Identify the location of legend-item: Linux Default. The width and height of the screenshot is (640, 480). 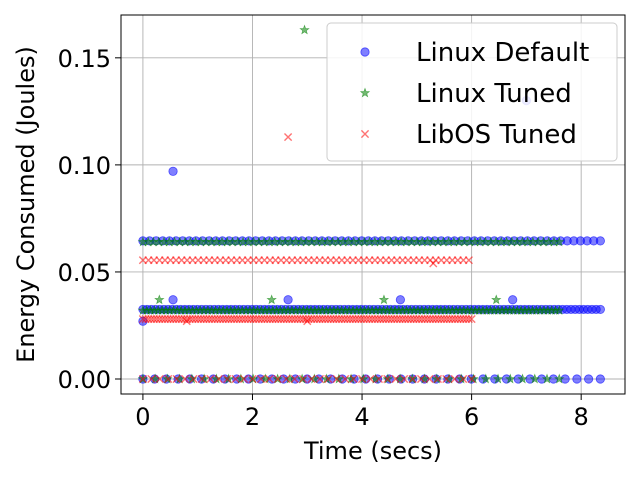
(474, 53).